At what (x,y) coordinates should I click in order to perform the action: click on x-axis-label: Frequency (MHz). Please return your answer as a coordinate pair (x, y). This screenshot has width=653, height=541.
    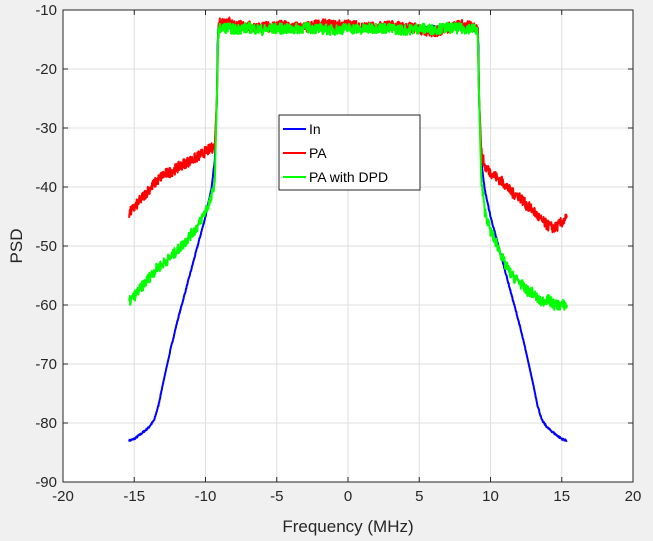
    Looking at the image, I should click on (347, 526).